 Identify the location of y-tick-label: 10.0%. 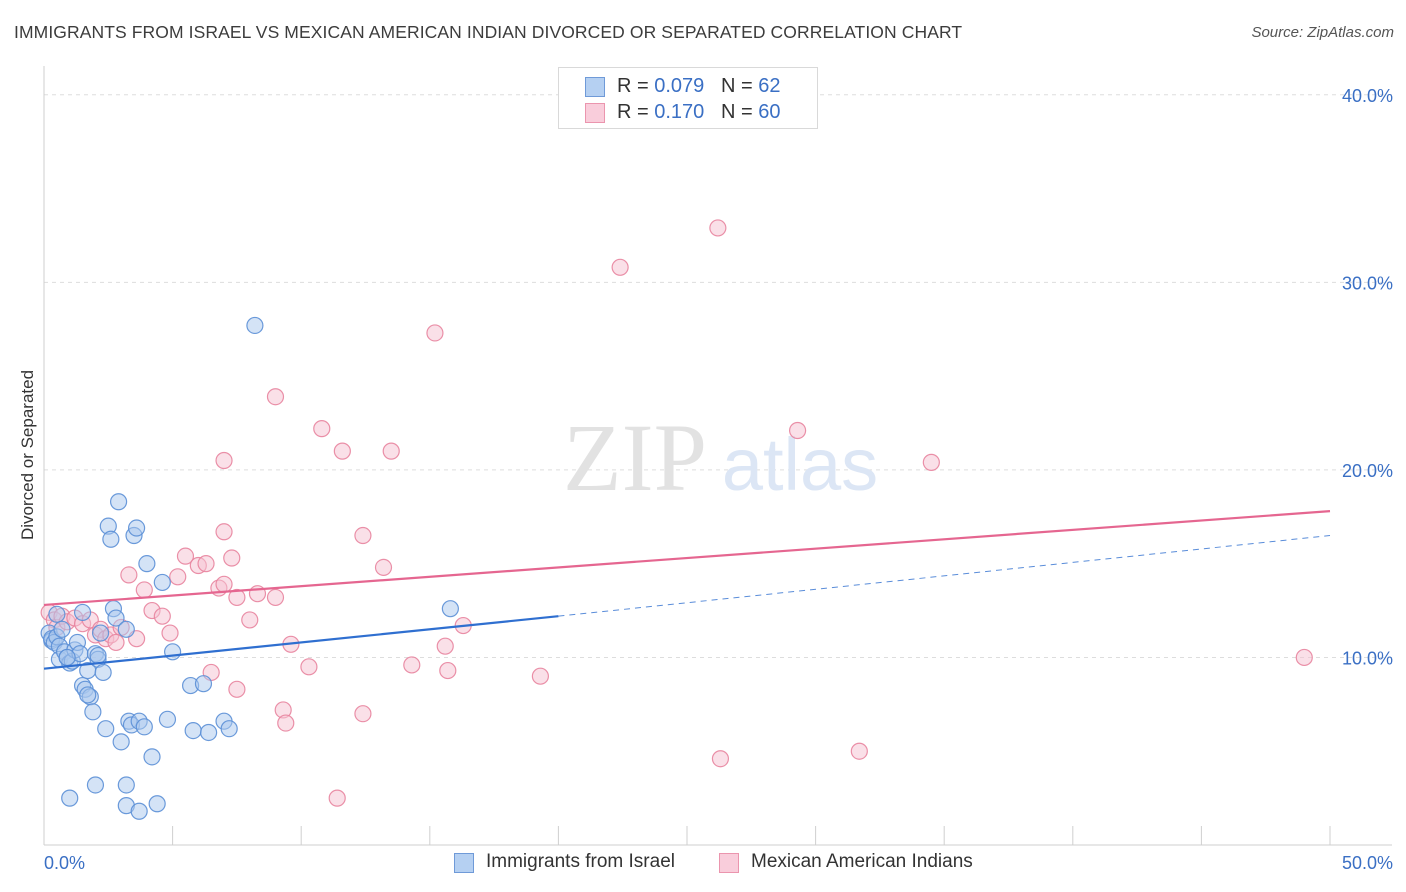
(1367, 658).